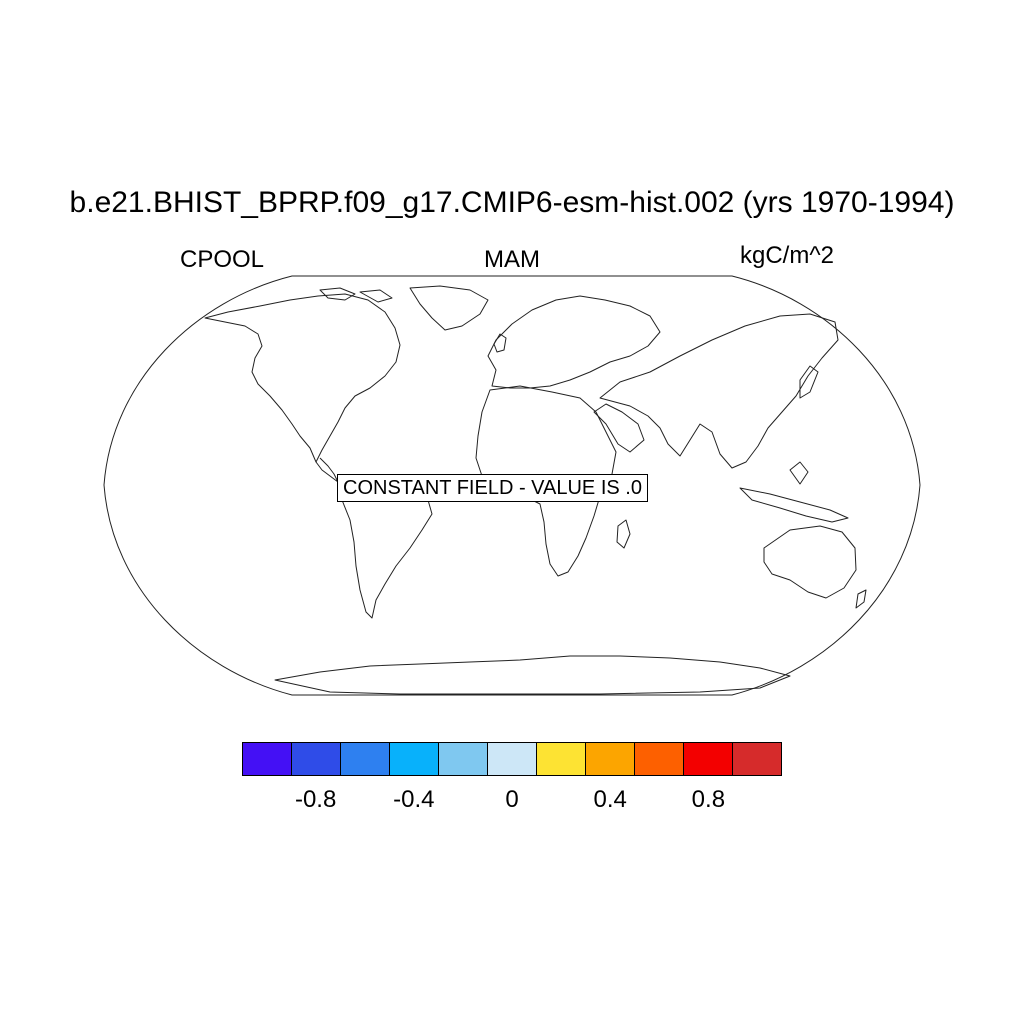  What do you see at coordinates (302, 378) in the screenshot?
I see `coast-north-america` at bounding box center [302, 378].